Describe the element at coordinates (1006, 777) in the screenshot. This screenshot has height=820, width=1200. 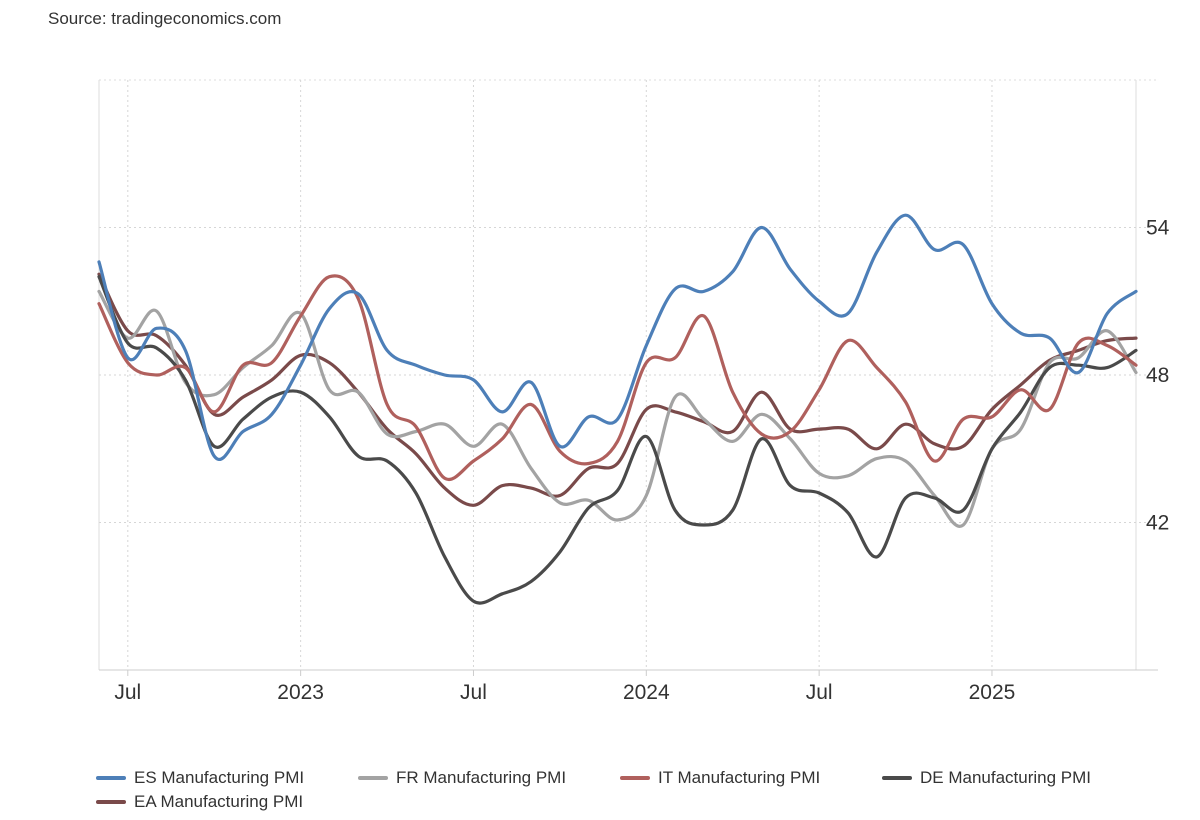
I see `legend-label: DE Manufacturing PMI` at that location.